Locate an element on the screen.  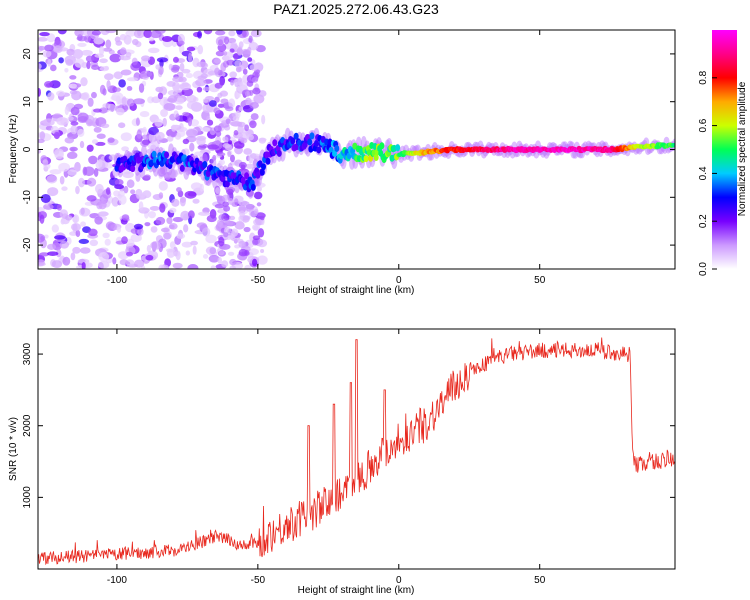
chart-title: PAZ1.2025.272.06.43.G23 is located at coordinates (356, 9).